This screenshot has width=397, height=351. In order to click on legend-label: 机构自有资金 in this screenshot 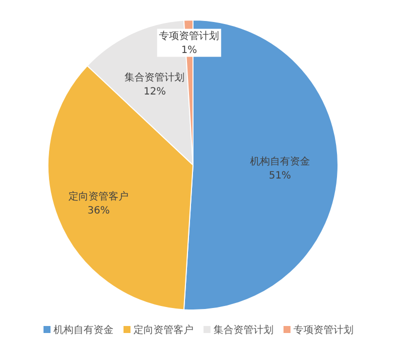, I will do `click(84, 330)`.